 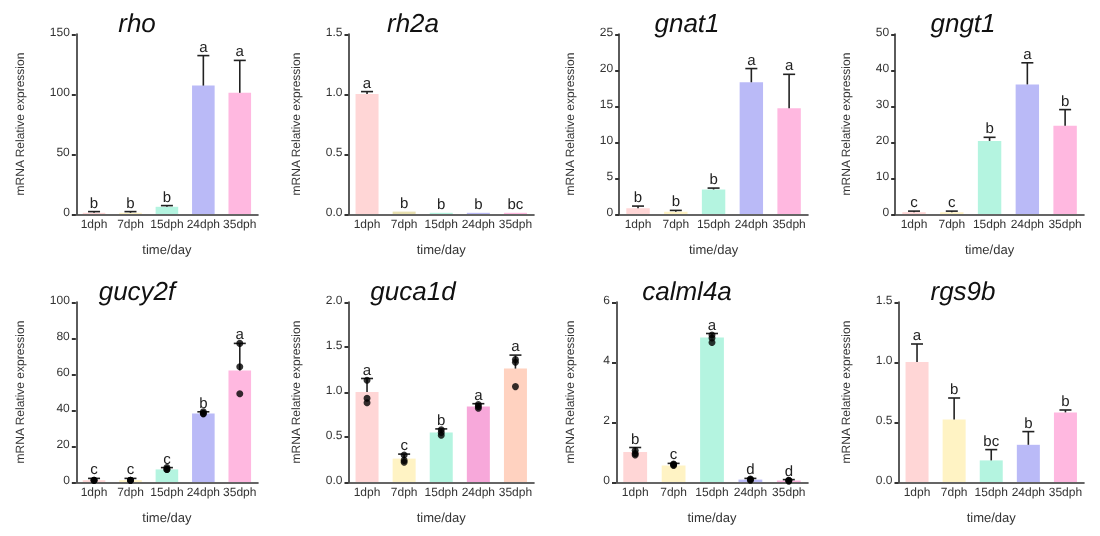 What do you see at coordinates (137, 23) in the screenshot?
I see `chart-title: rho` at bounding box center [137, 23].